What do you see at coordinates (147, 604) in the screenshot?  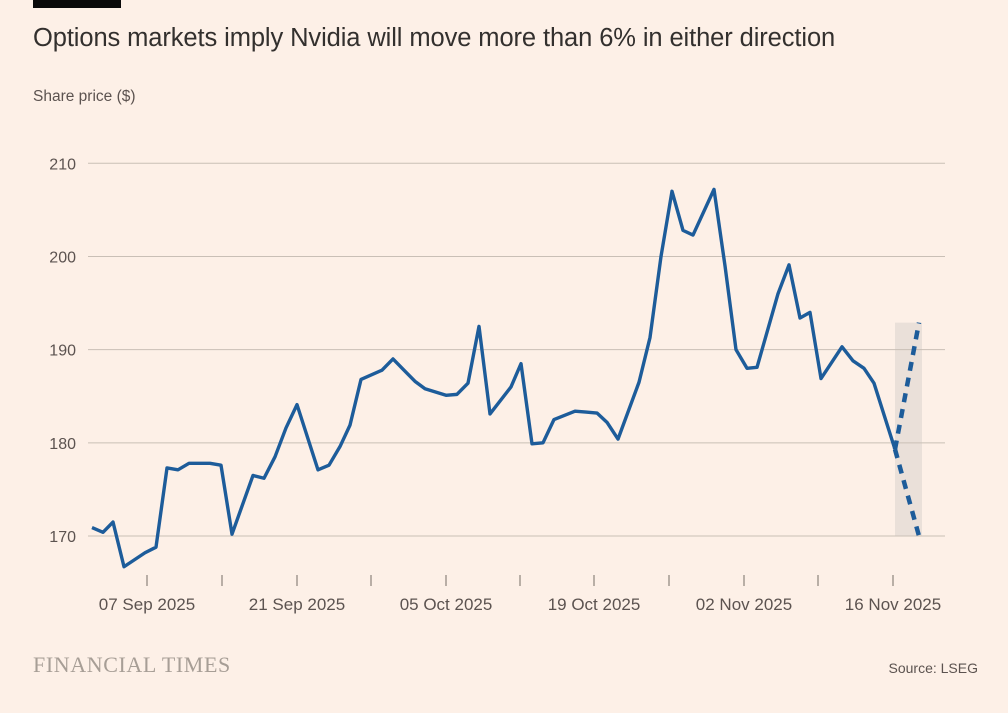 I see `x-axis-tick-label: 07 Sep 2025` at bounding box center [147, 604].